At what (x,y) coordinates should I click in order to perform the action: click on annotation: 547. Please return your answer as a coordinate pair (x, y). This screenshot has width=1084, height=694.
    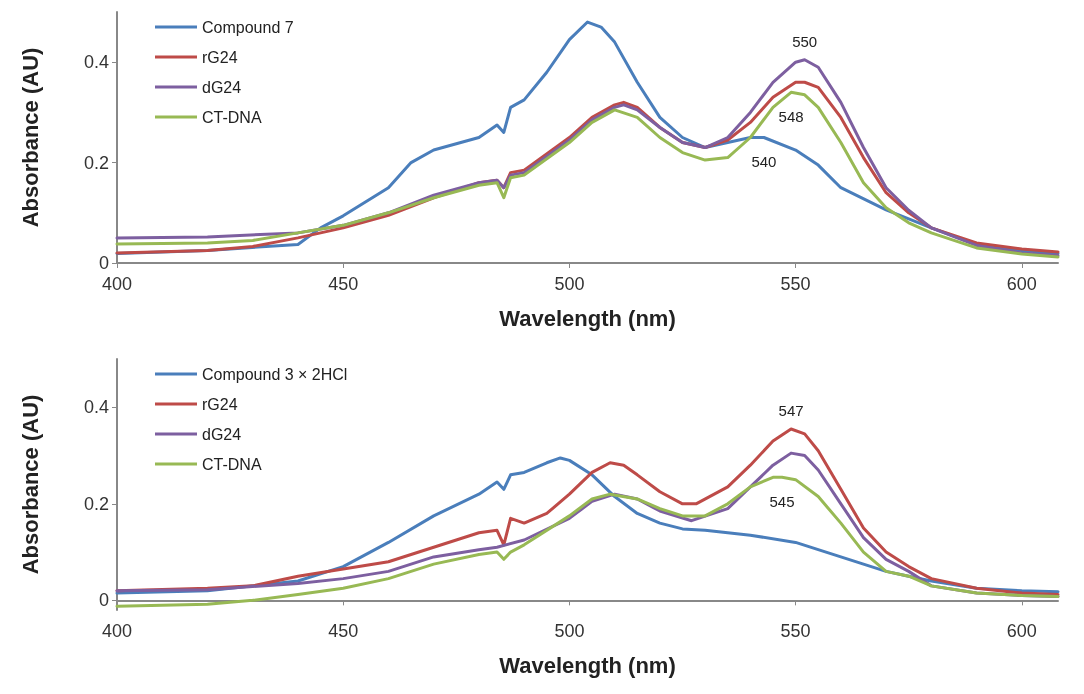
    Looking at the image, I should click on (791, 411).